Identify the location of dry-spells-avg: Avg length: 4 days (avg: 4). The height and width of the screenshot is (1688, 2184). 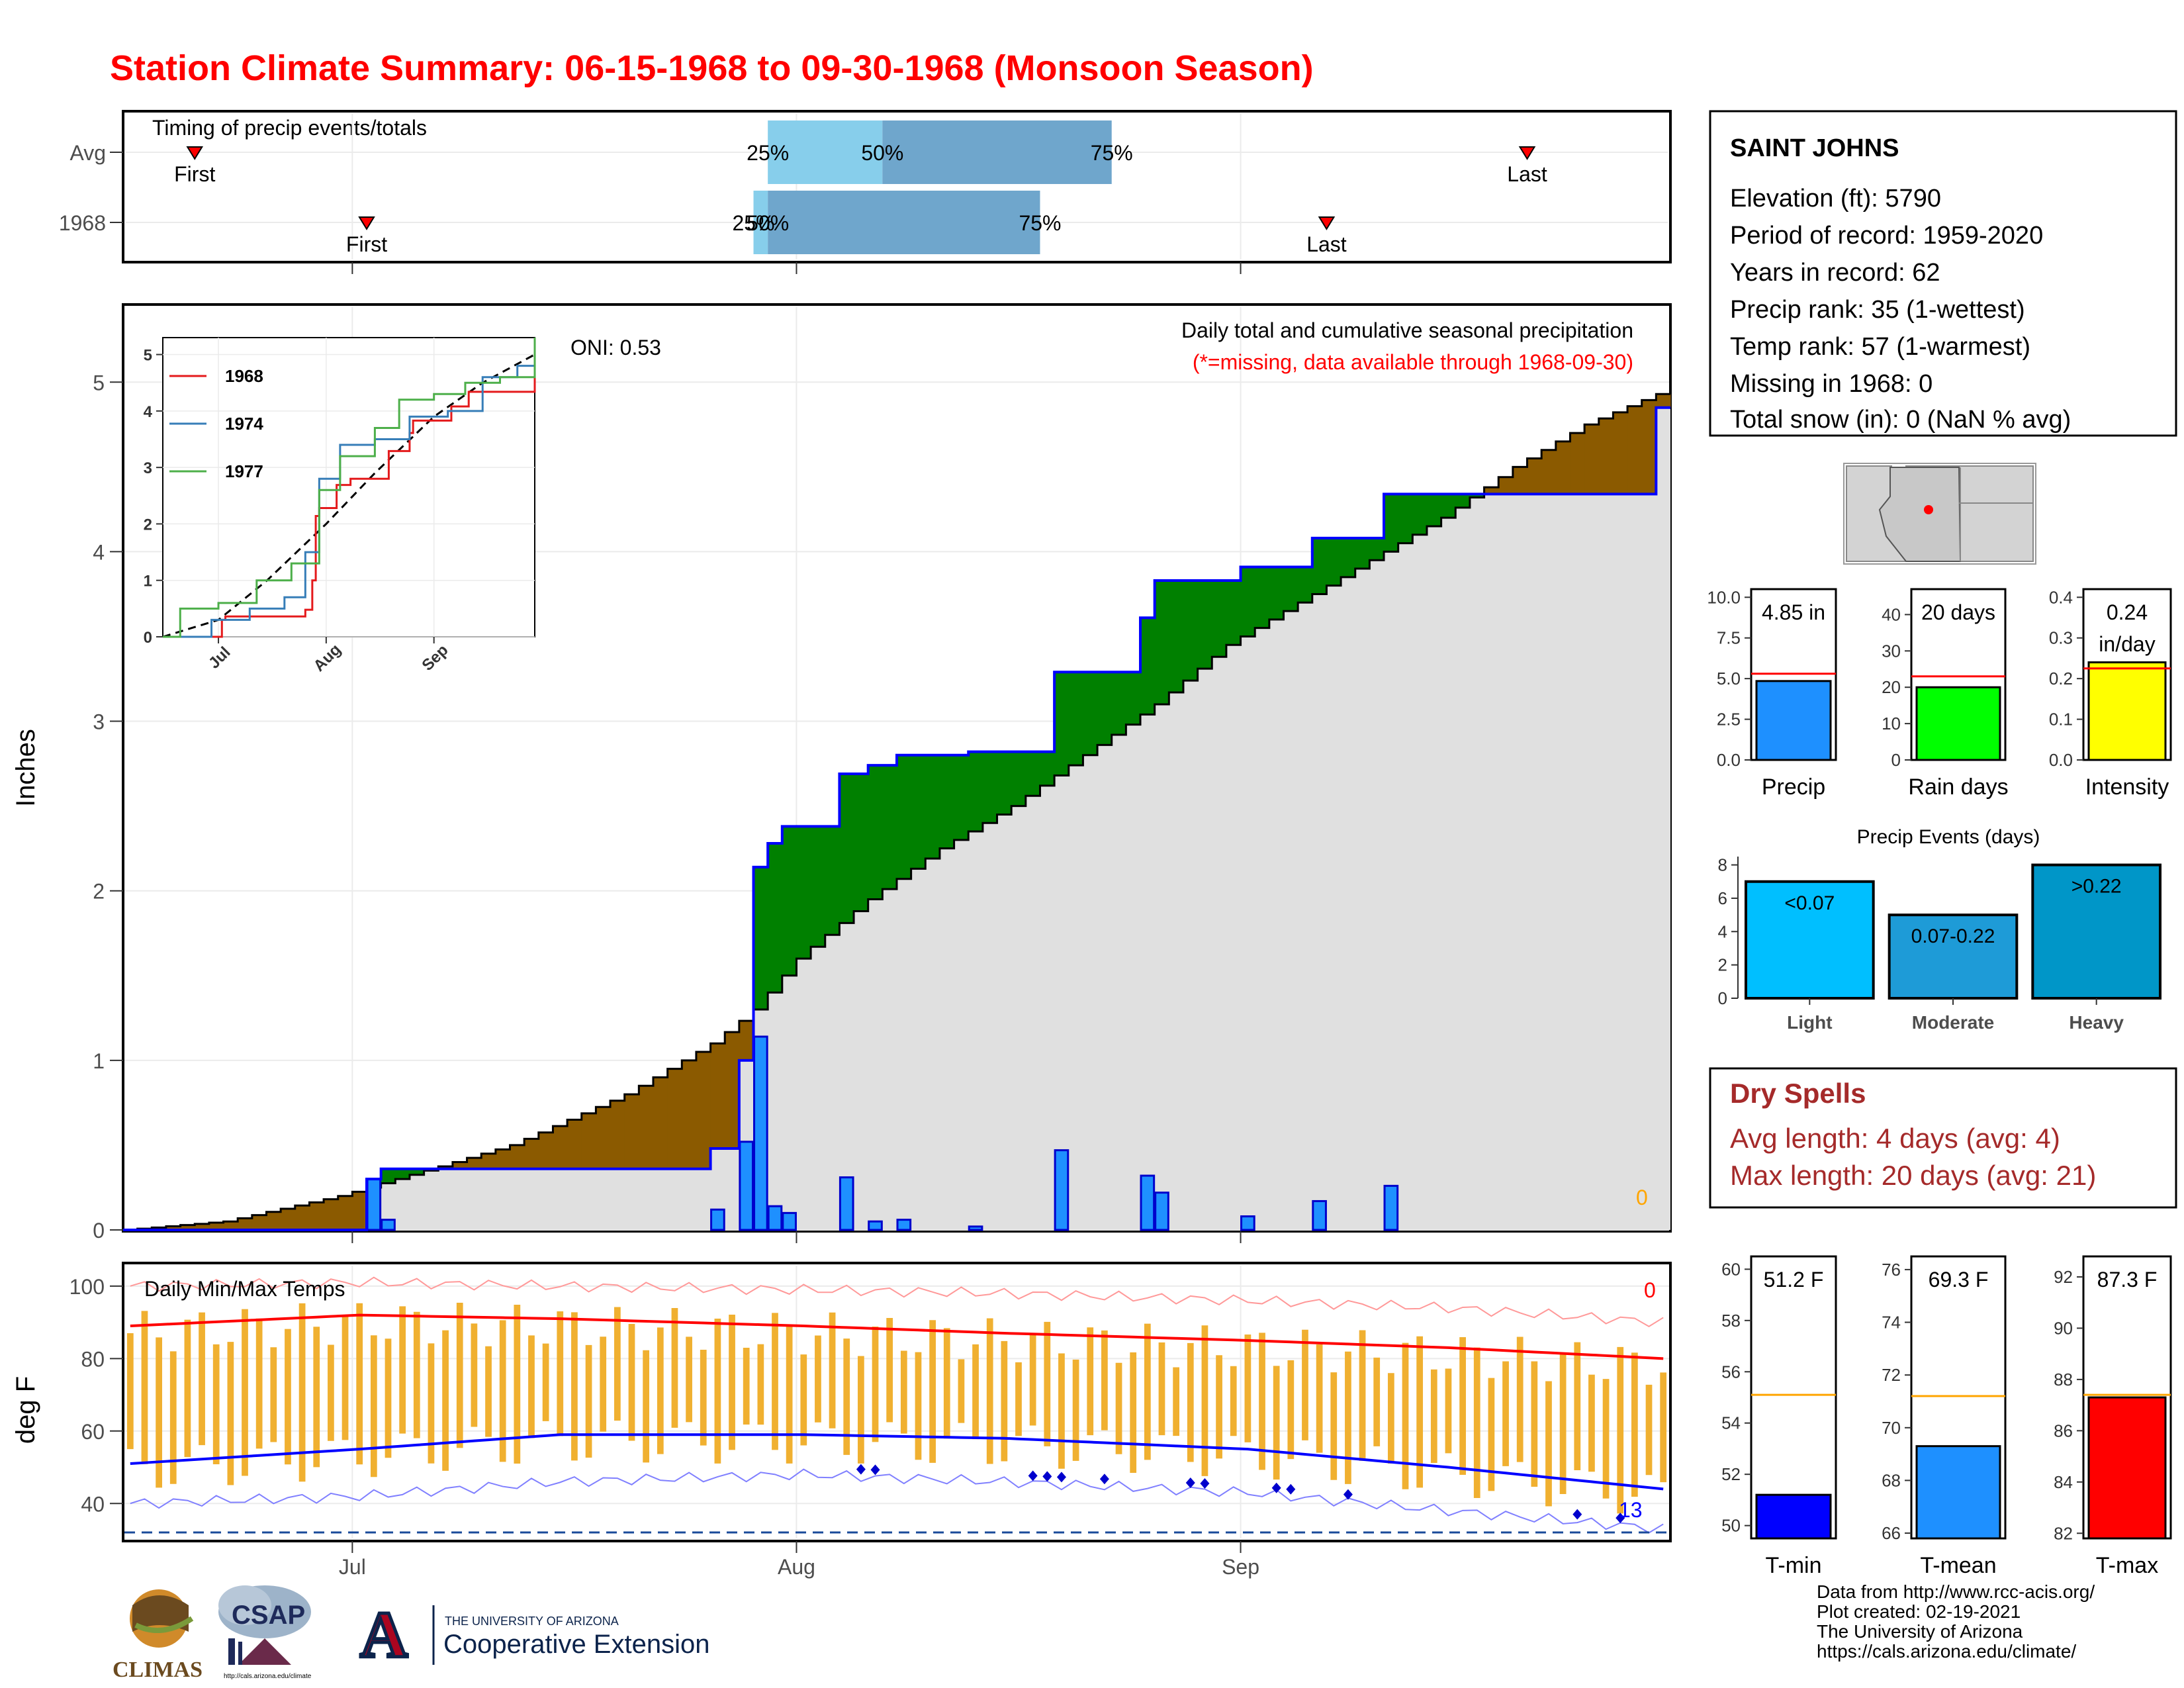
(1895, 1138).